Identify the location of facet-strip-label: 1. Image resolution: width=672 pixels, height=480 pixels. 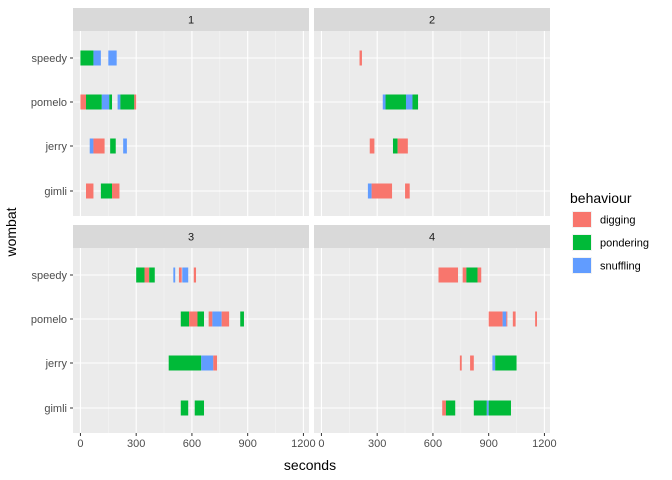
(191, 21).